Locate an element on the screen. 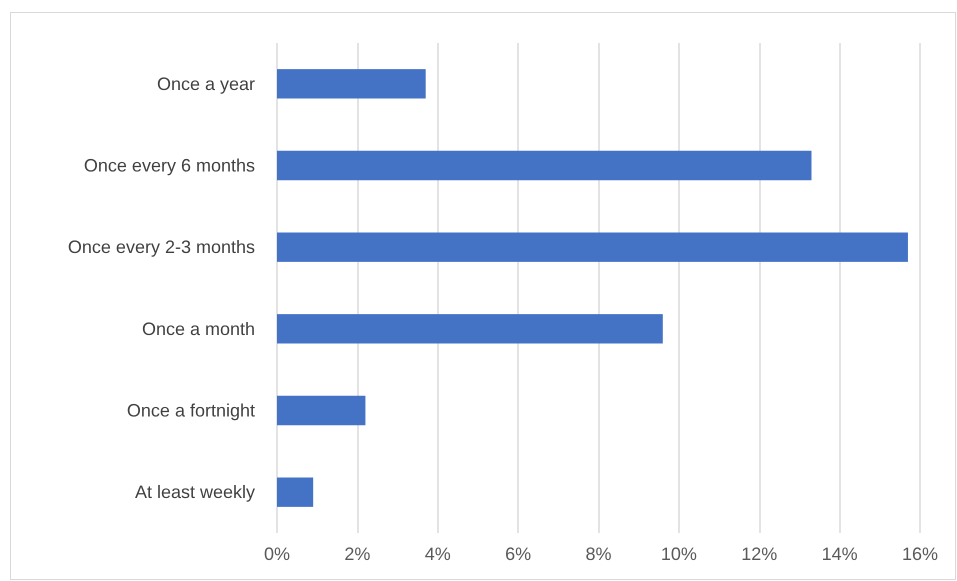  y-tick-label: Once a fortnight is located at coordinates (190, 410).